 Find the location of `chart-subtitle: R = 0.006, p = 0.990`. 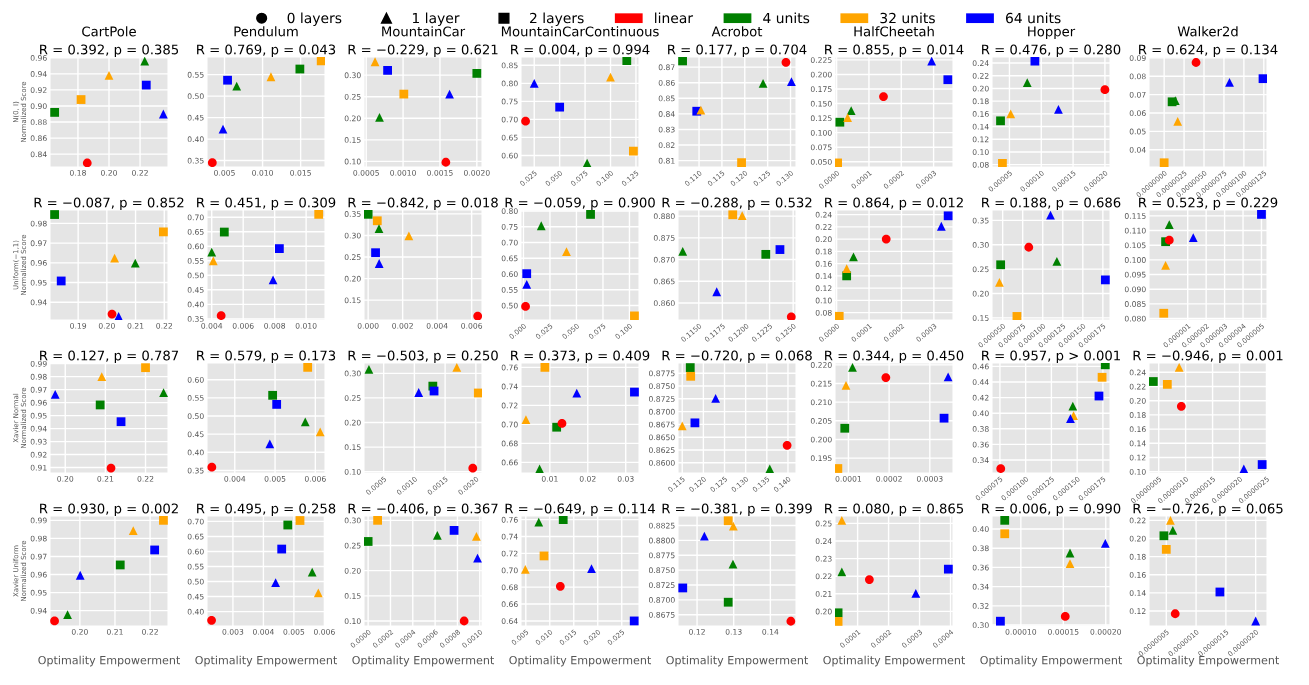

chart-subtitle: R = 0.006, p = 0.990 is located at coordinates (1051, 509).